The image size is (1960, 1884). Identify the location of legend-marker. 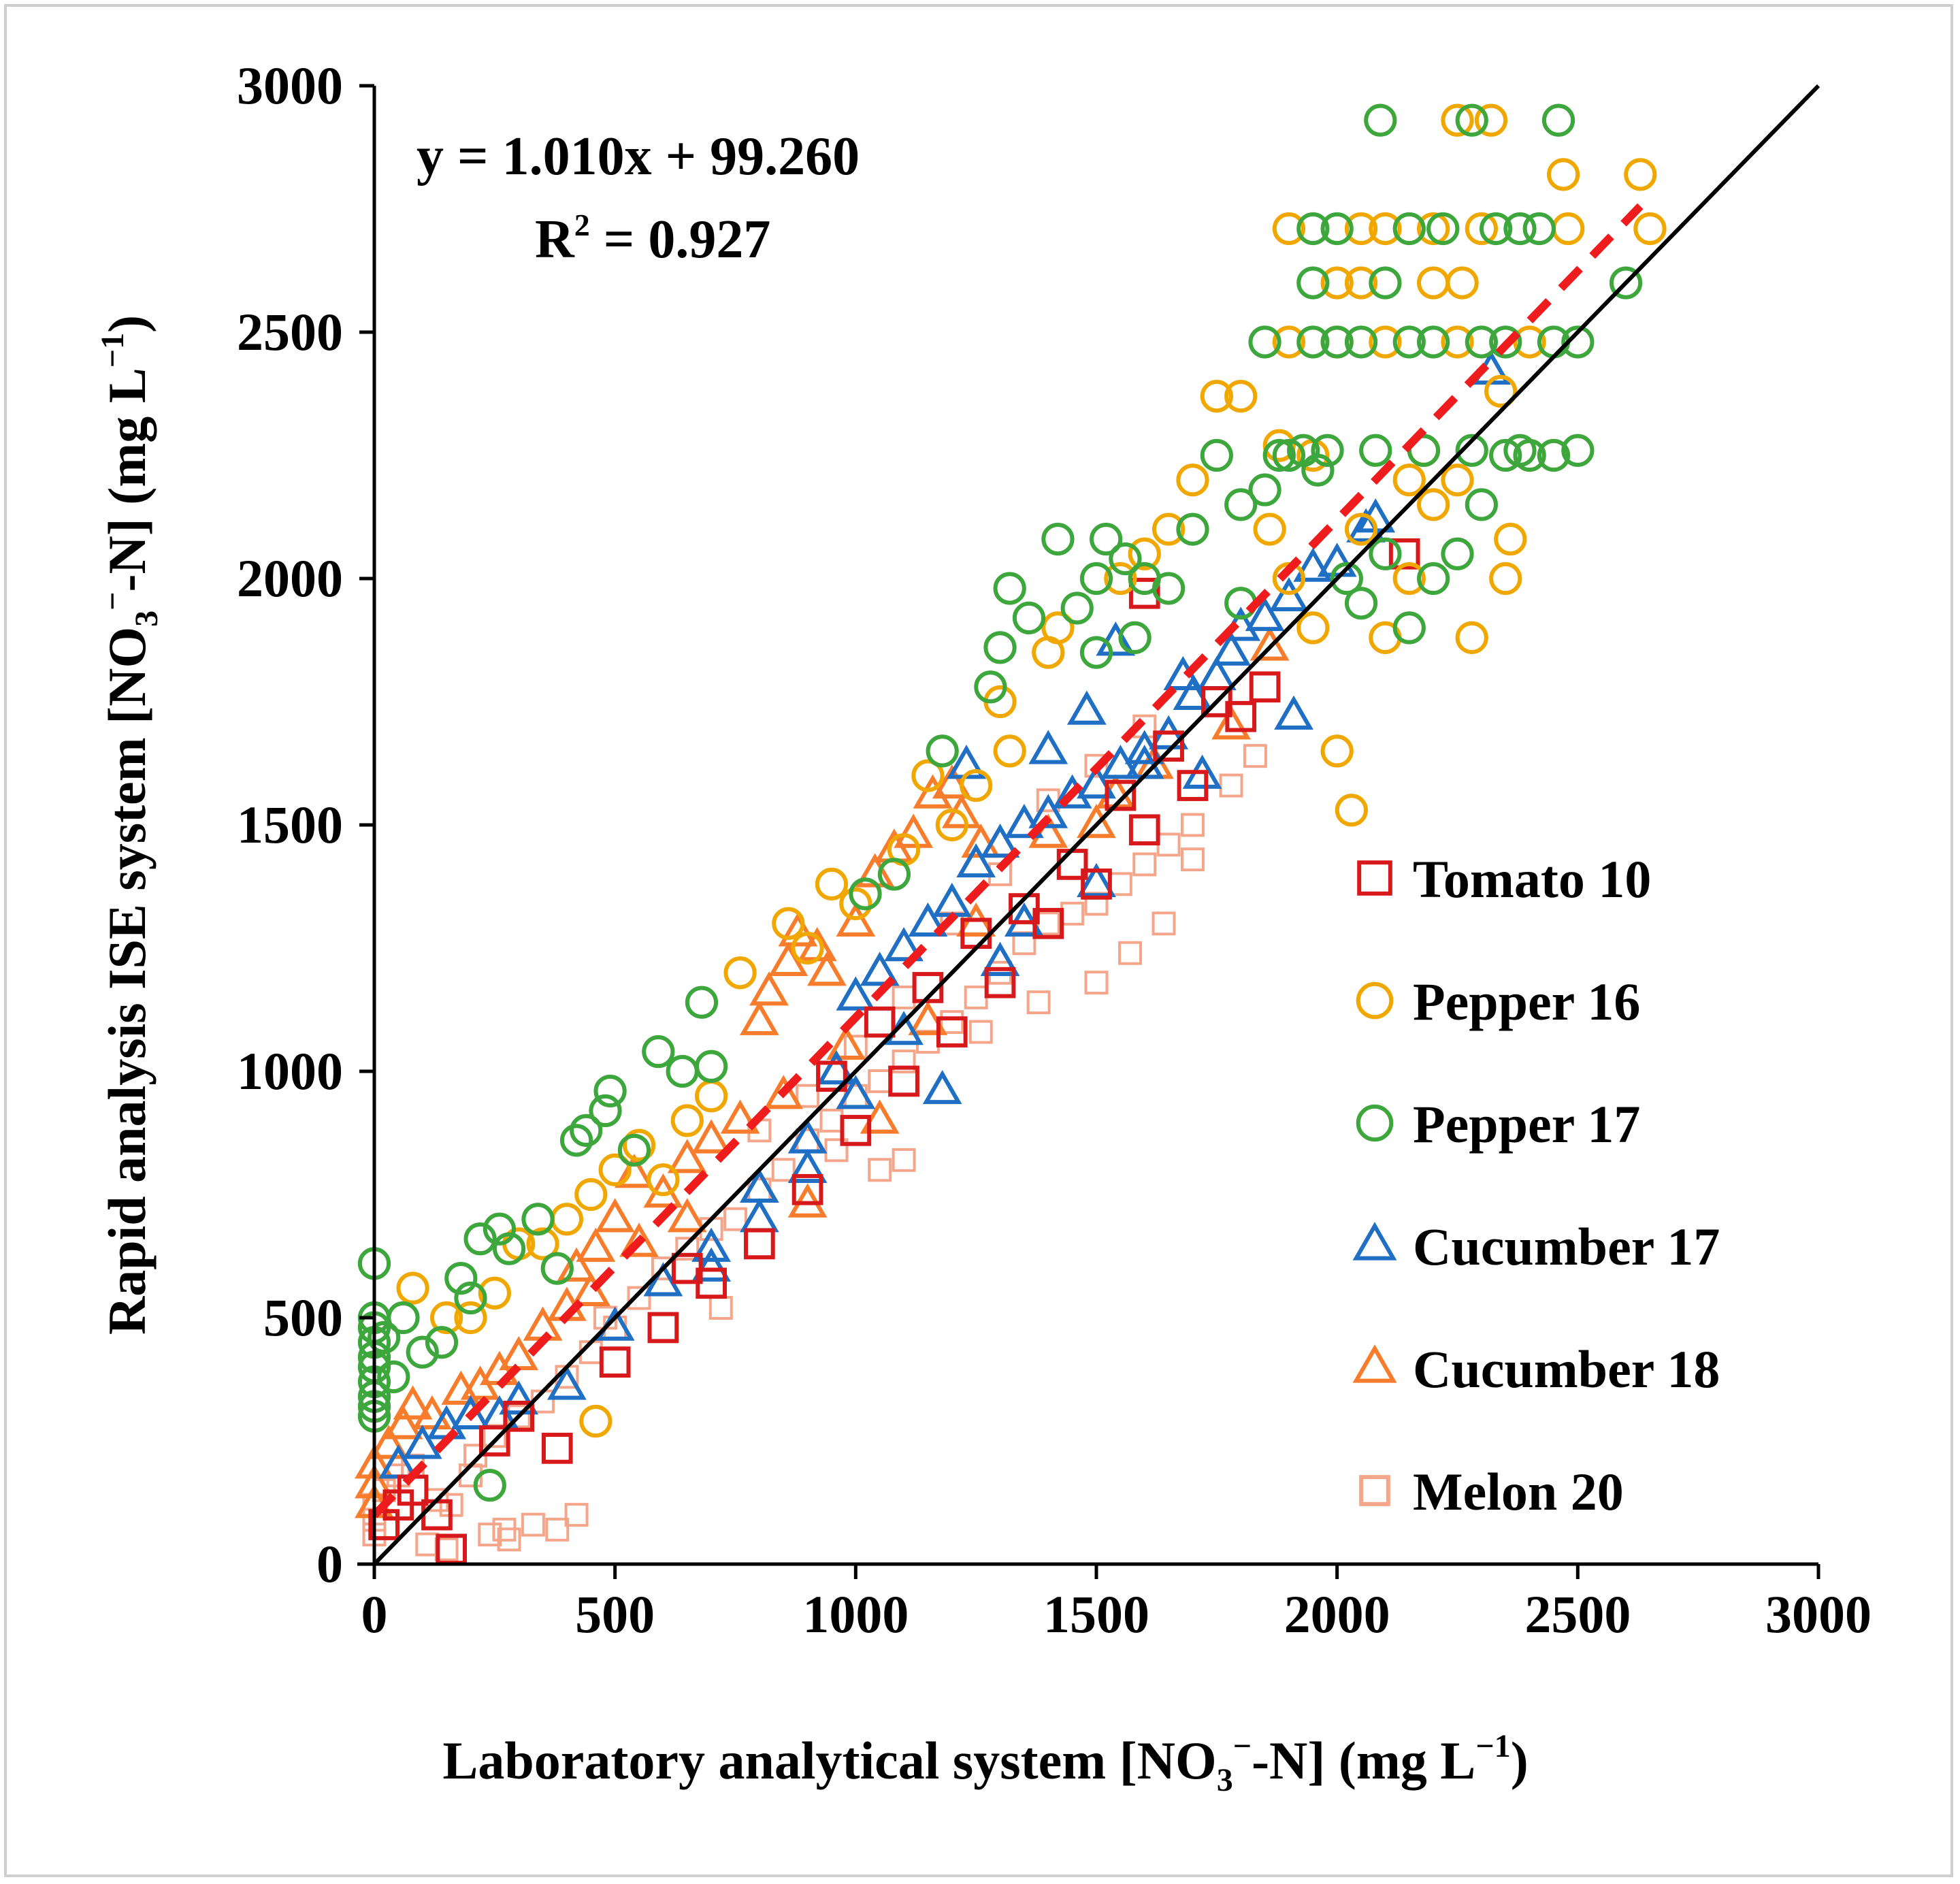
(1374, 1241).